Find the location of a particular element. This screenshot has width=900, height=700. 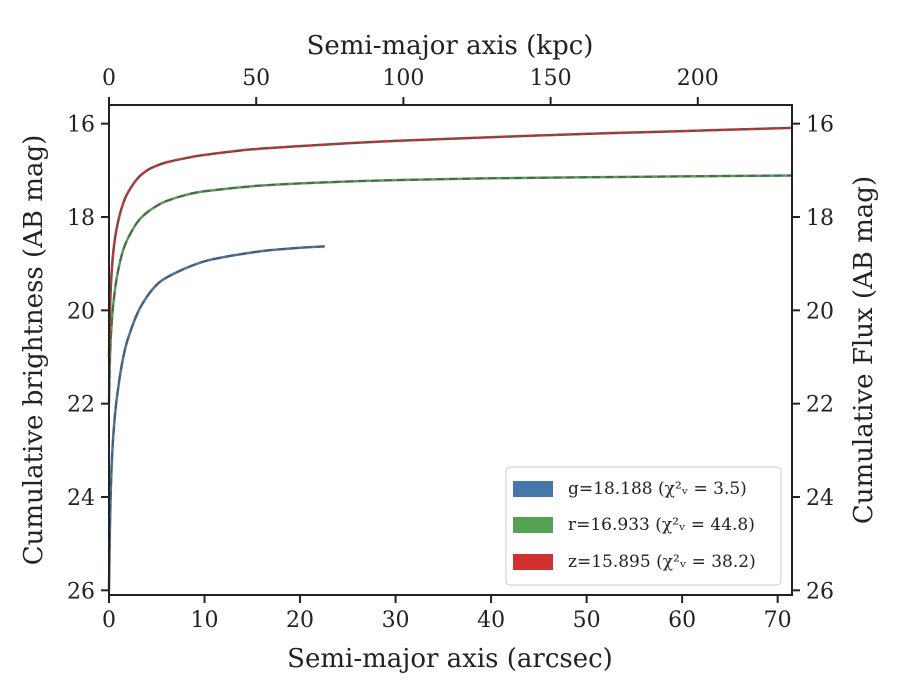

top-x-axis-title: Semi-major axis (kpc) is located at coordinates (450, 46).